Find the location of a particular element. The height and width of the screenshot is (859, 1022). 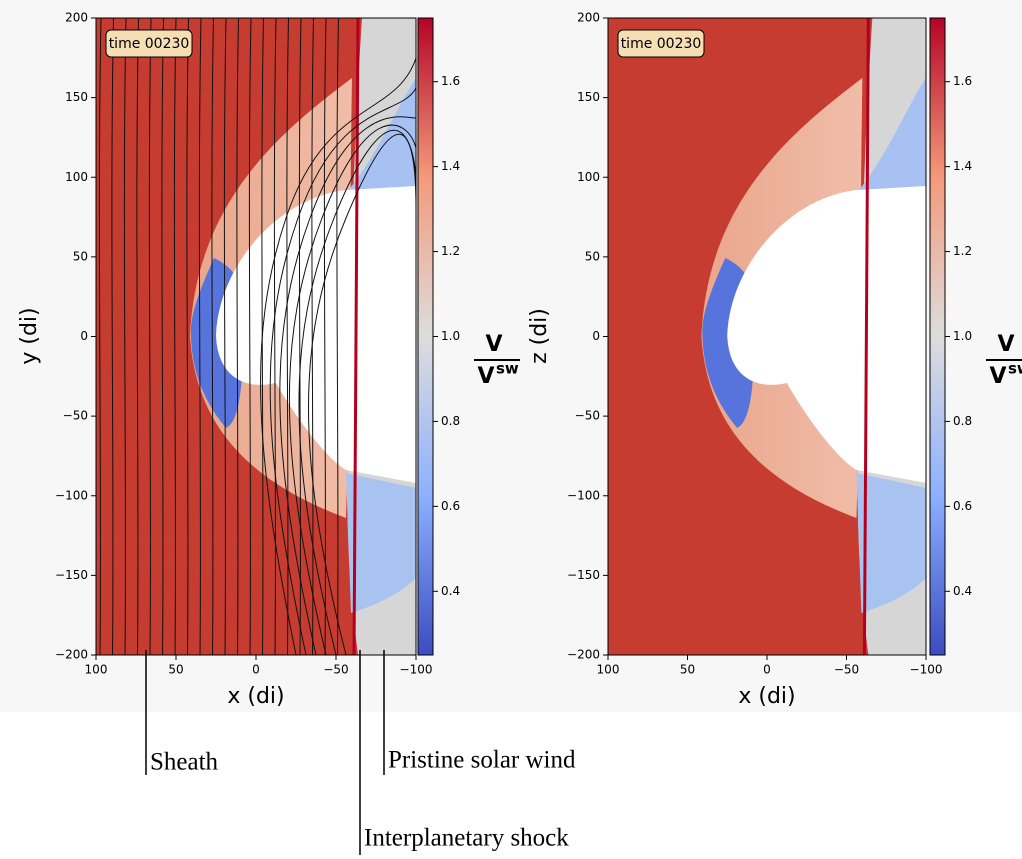

y-axis-label: z (di) is located at coordinates (539, 336).